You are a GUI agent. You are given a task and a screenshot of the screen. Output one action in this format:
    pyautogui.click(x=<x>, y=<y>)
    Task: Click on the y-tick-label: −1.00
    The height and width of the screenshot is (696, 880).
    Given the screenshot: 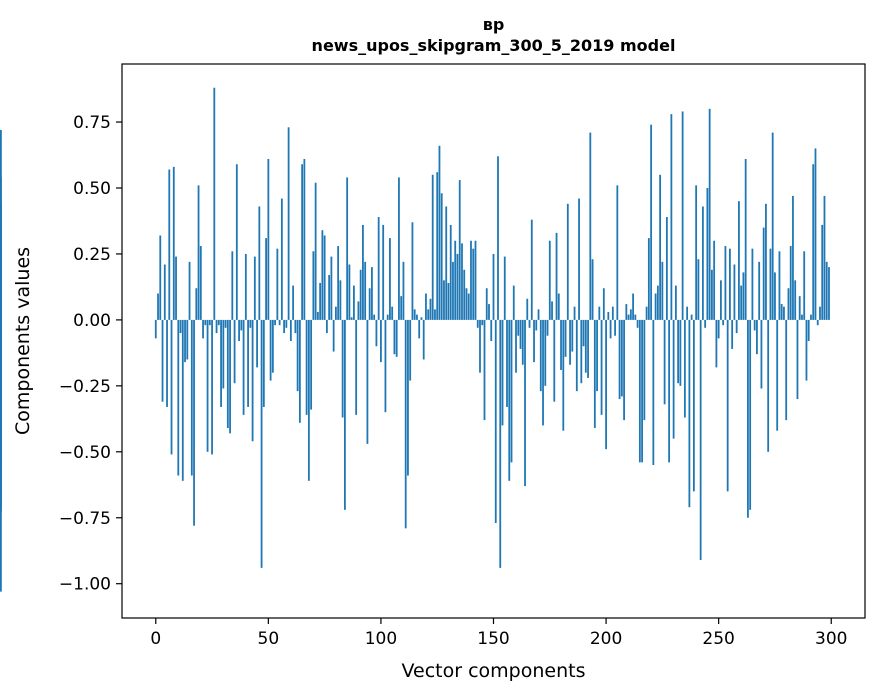 What is the action you would take?
    pyautogui.click(x=85, y=585)
    